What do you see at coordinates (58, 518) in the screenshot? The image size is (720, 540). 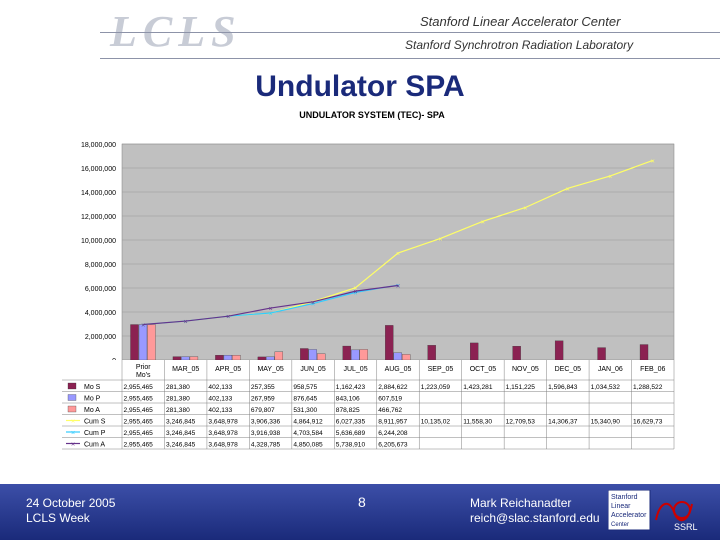 I see `footer-event: LCLS Week` at bounding box center [58, 518].